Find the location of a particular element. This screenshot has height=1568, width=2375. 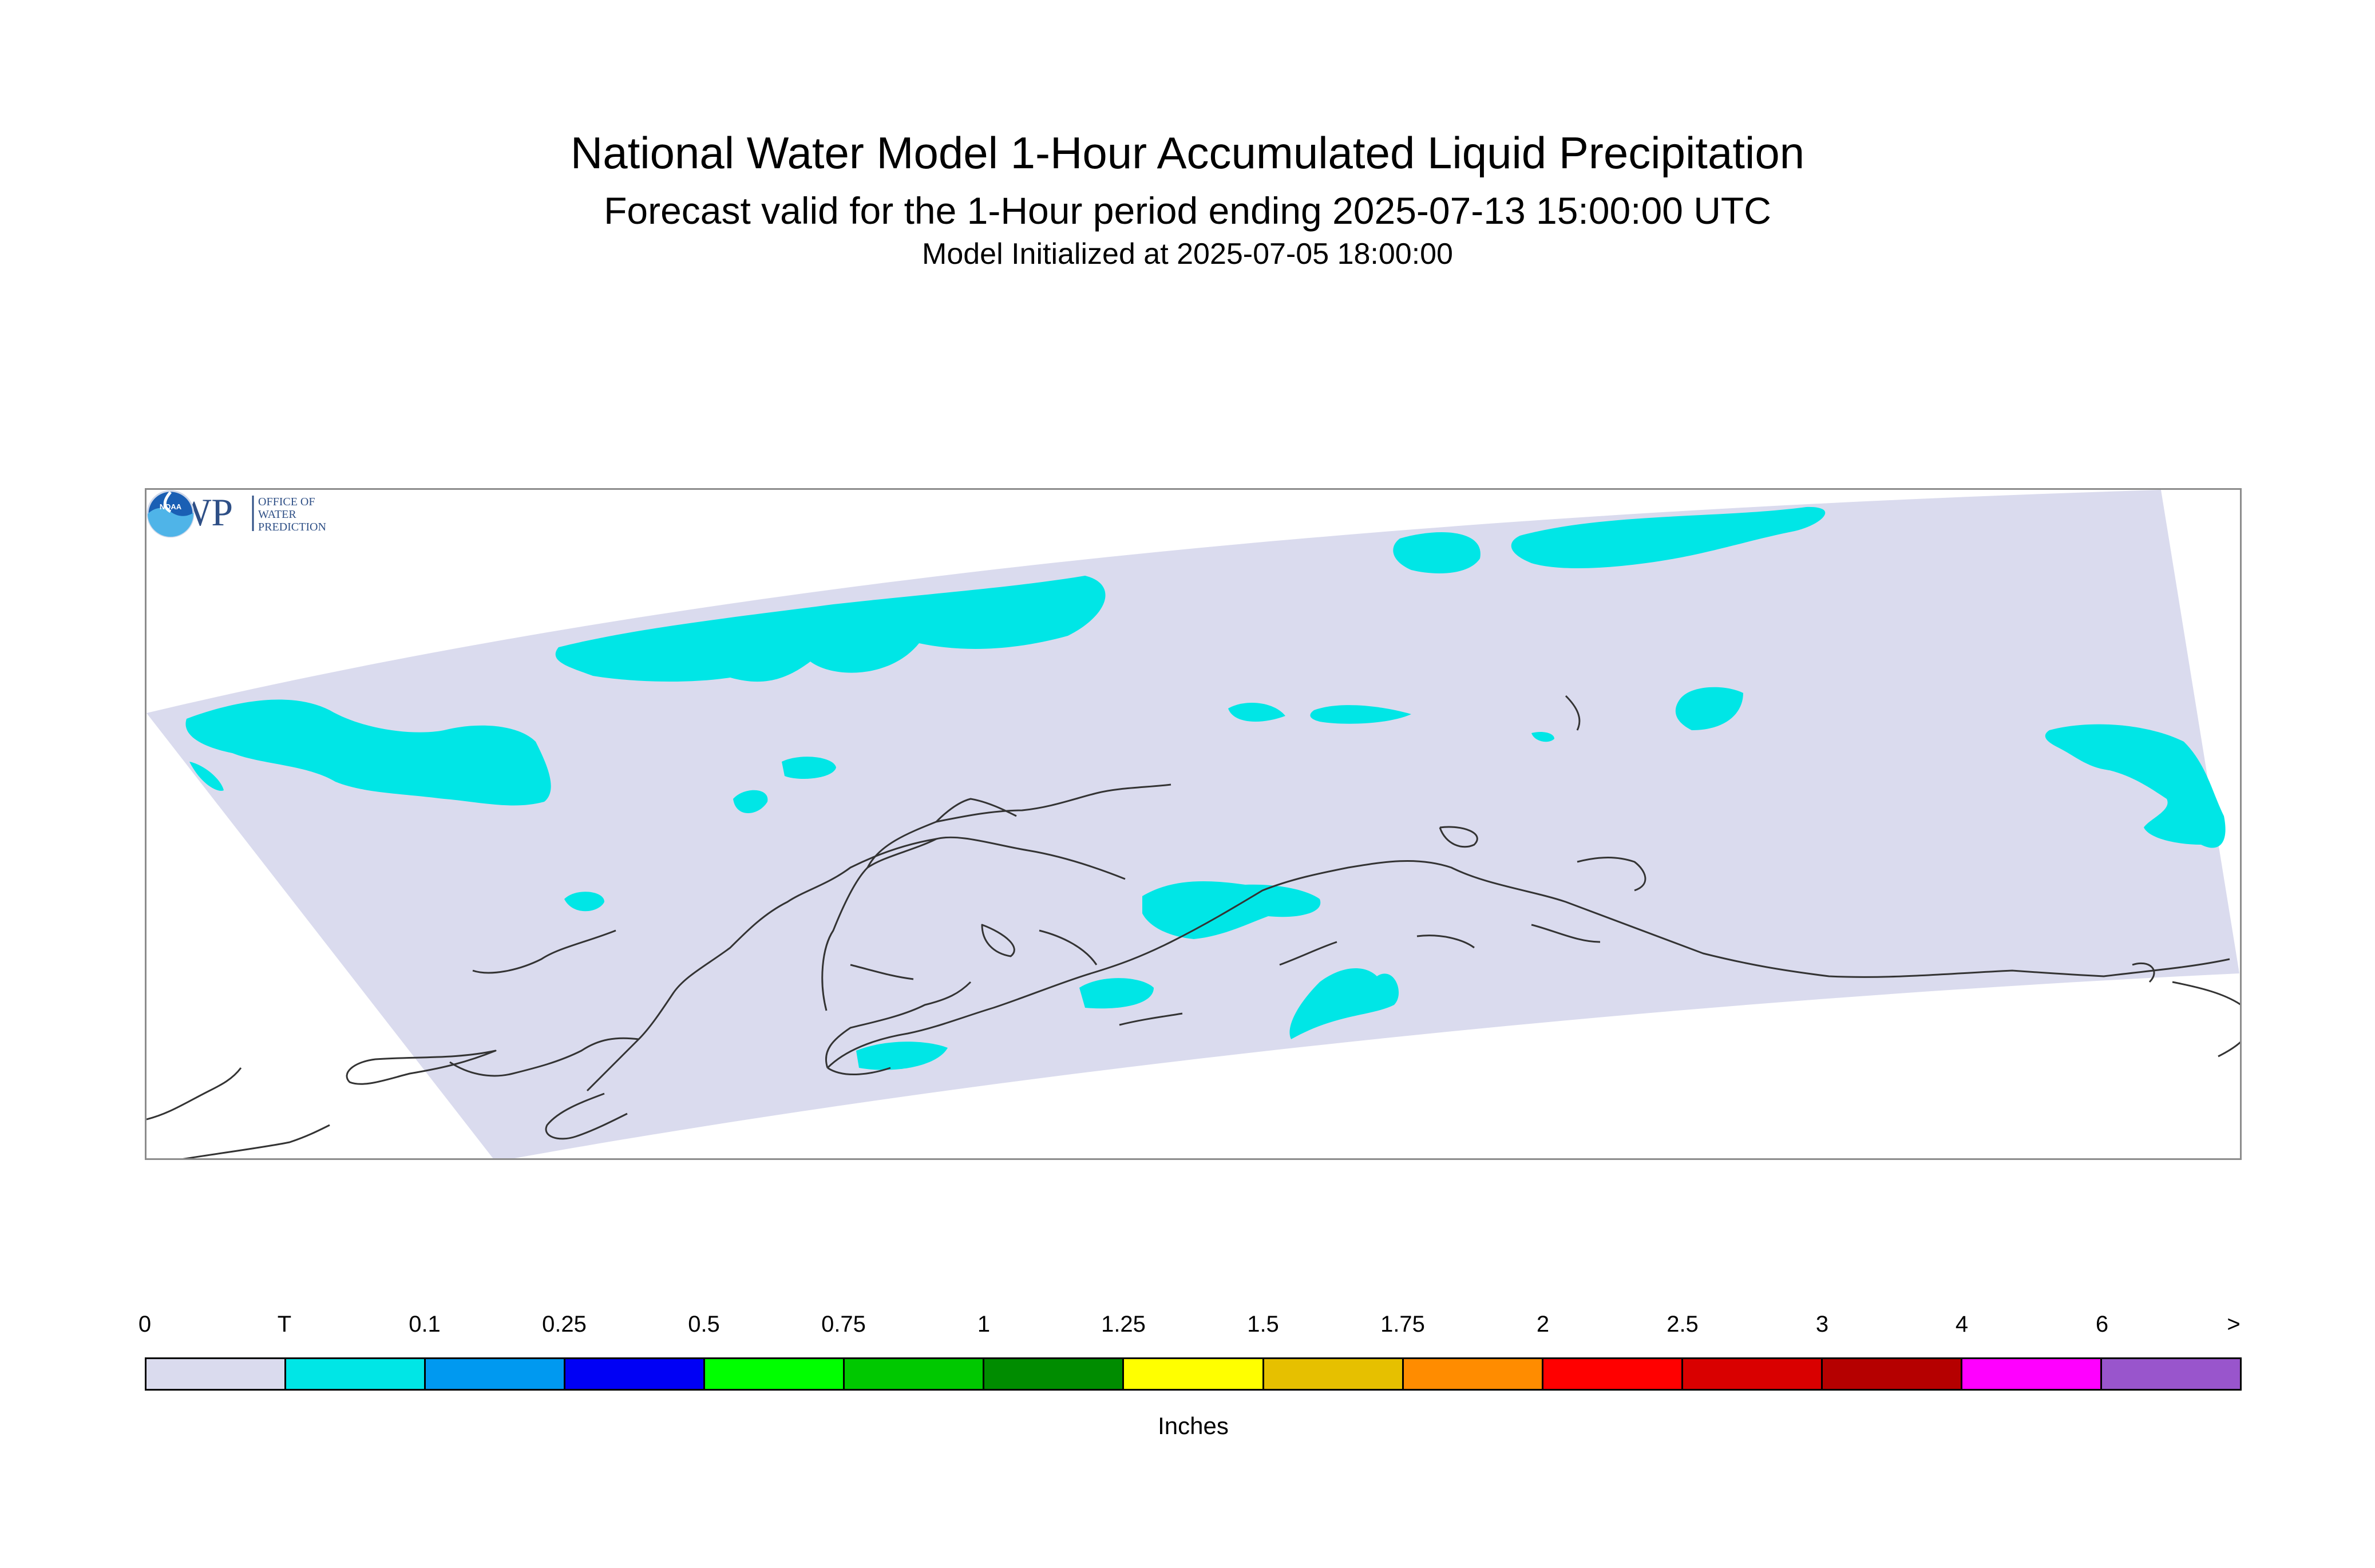

legend-tick-label: 0 is located at coordinates (145, 1324).